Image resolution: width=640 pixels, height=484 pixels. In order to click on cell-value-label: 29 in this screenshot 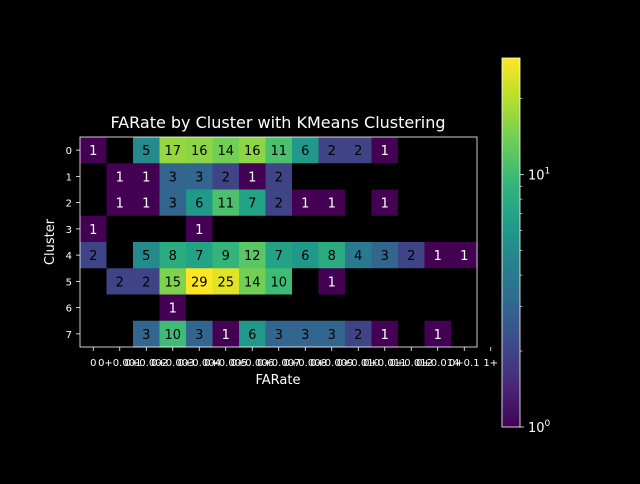, I will do `click(199, 282)`.